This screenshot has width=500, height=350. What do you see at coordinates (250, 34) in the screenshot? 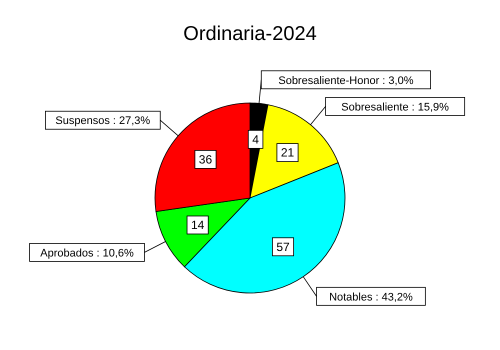
I see `chart-title: Ordinaria-2024` at bounding box center [250, 34].